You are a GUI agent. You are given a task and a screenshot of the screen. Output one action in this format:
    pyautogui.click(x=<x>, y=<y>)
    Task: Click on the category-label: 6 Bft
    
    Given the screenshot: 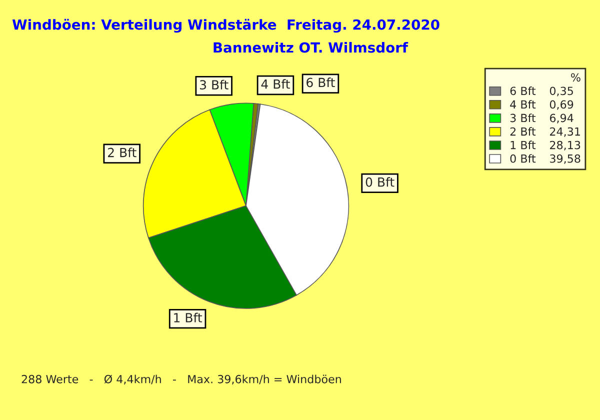 What is the action you would take?
    pyautogui.click(x=320, y=83)
    